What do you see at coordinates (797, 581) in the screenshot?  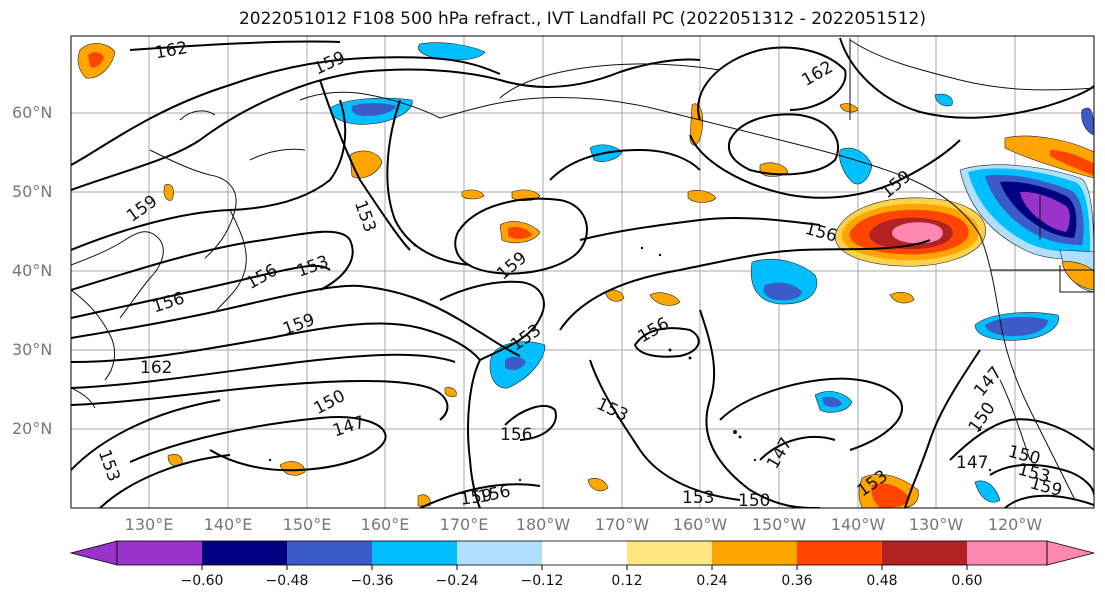 I see `colorbar-tick-label: 0.36` at bounding box center [797, 581].